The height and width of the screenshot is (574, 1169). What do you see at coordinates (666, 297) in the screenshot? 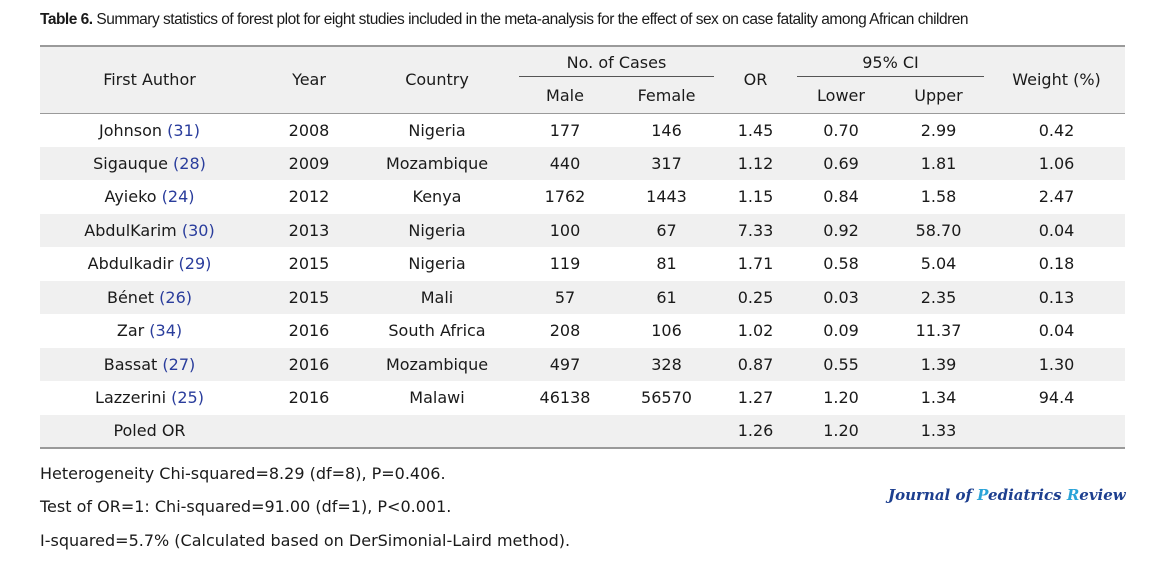
I see `cell-female: 61` at bounding box center [666, 297].